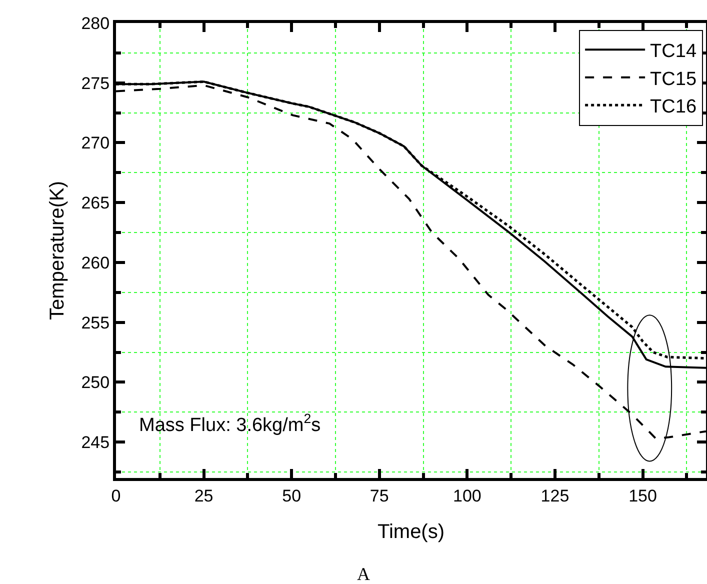 This screenshot has width=707, height=584. Describe the element at coordinates (95, 382) in the screenshot. I see `y-tick-label: 250` at that location.